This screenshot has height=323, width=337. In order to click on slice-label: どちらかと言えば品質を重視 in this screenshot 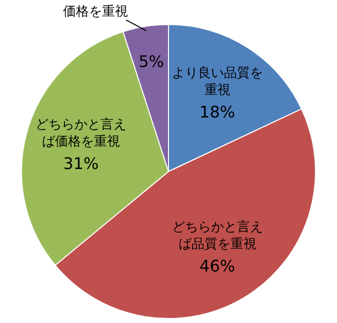, I will do `click(217, 235)`.